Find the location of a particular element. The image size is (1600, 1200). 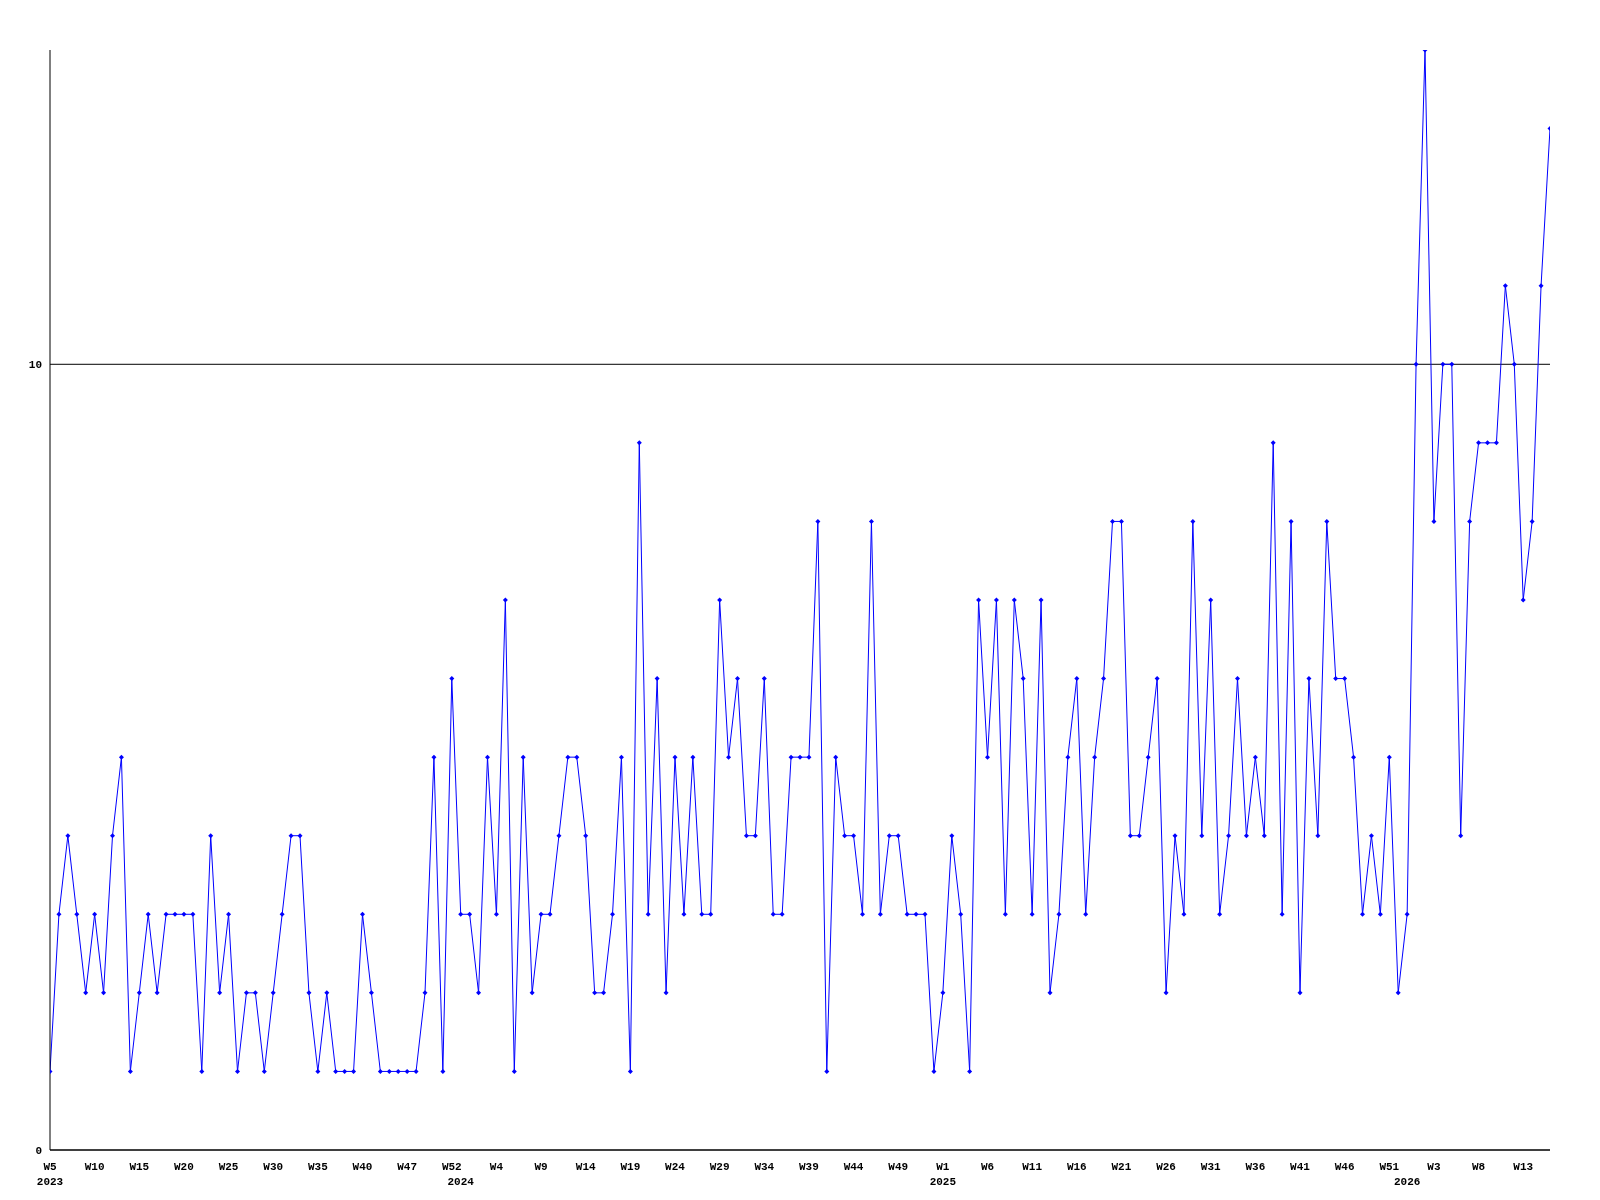

x-tick-label: W15 is located at coordinates (139, 1167).